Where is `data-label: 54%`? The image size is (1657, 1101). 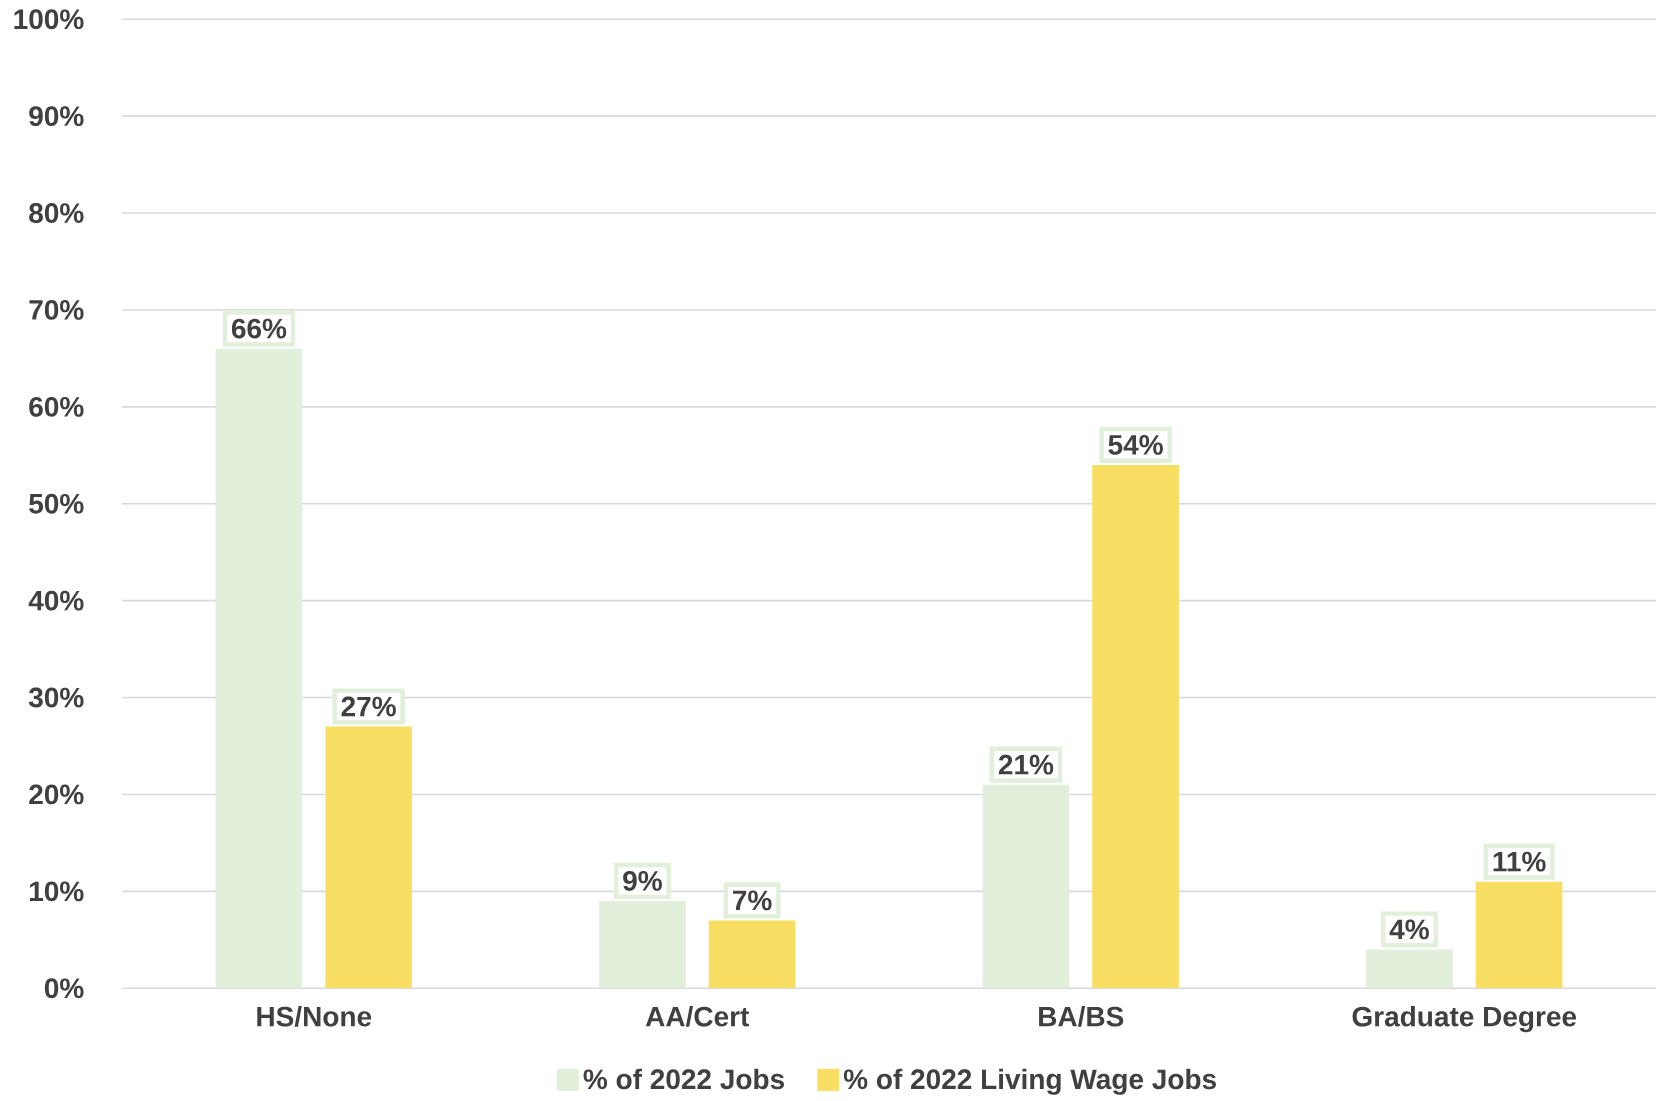
data-label: 54% is located at coordinates (1135, 444).